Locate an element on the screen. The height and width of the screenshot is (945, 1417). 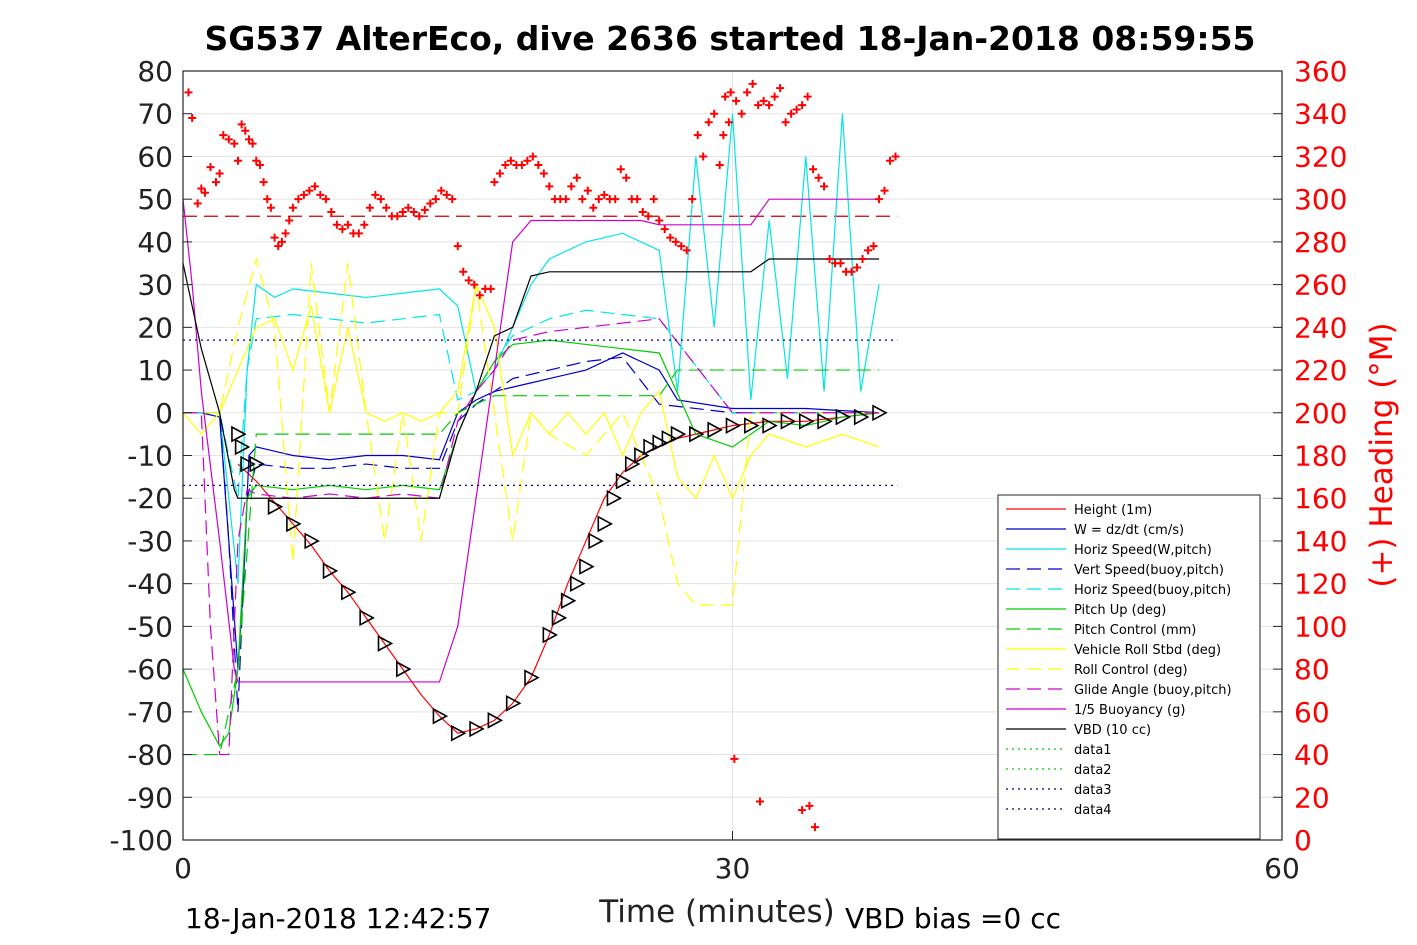
y-tick-label-left: -20 is located at coordinates (150, 498).